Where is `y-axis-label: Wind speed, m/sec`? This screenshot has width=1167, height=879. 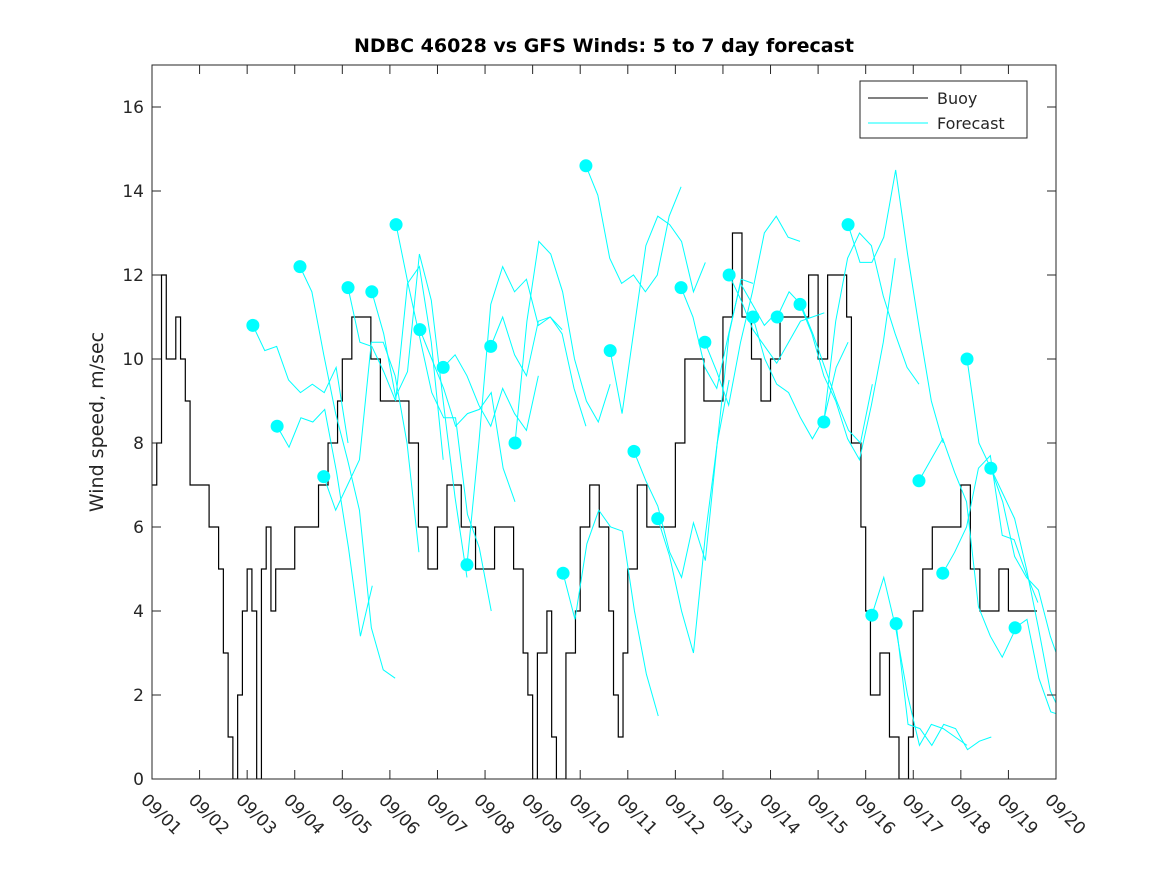 y-axis-label: Wind speed, m/sec is located at coordinates (97, 422).